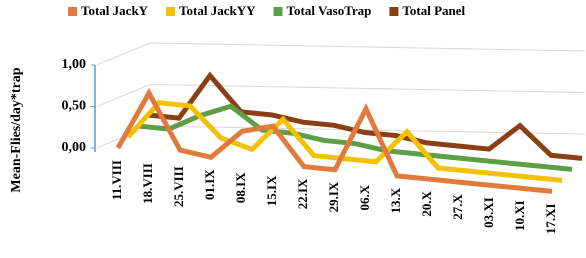 The image size is (586, 258). What do you see at coordinates (364, 197) in the screenshot?
I see `x-tick-label: 06.X` at bounding box center [364, 197].